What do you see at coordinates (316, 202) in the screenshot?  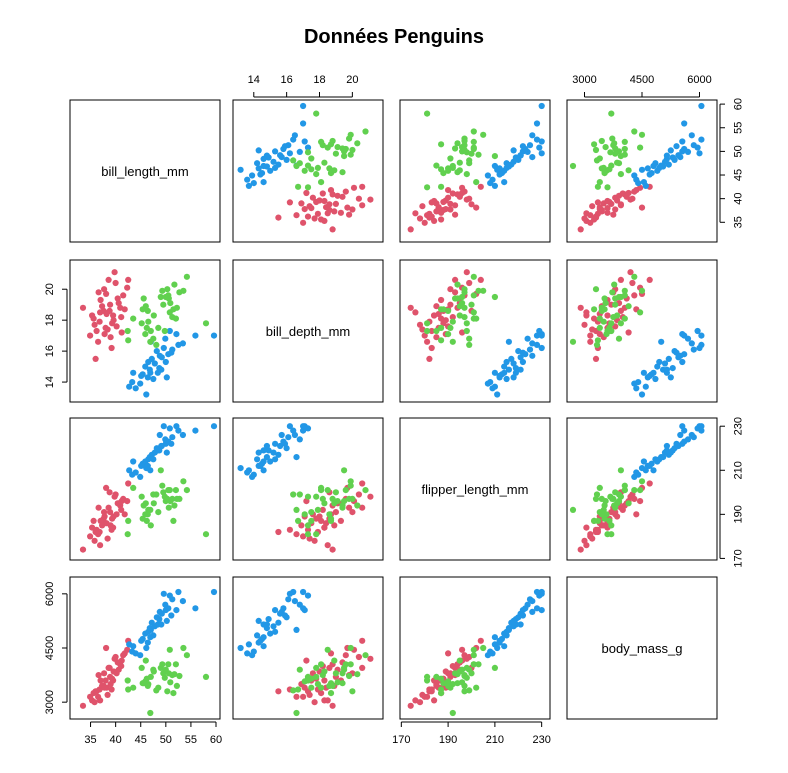 I see `point-s0-22-r0-c1` at bounding box center [316, 202].